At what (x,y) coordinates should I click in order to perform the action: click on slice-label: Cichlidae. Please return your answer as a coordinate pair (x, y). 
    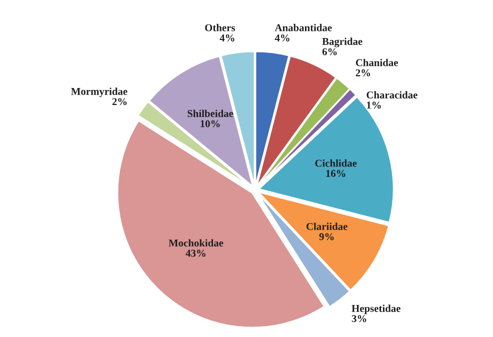
    Looking at the image, I should click on (336, 163).